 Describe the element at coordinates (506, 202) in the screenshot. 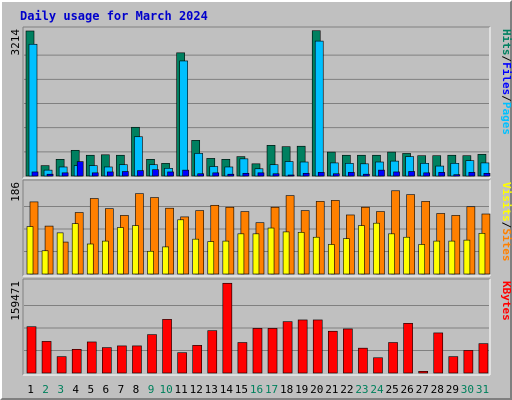

I see `legend-item: Visits` at that location.